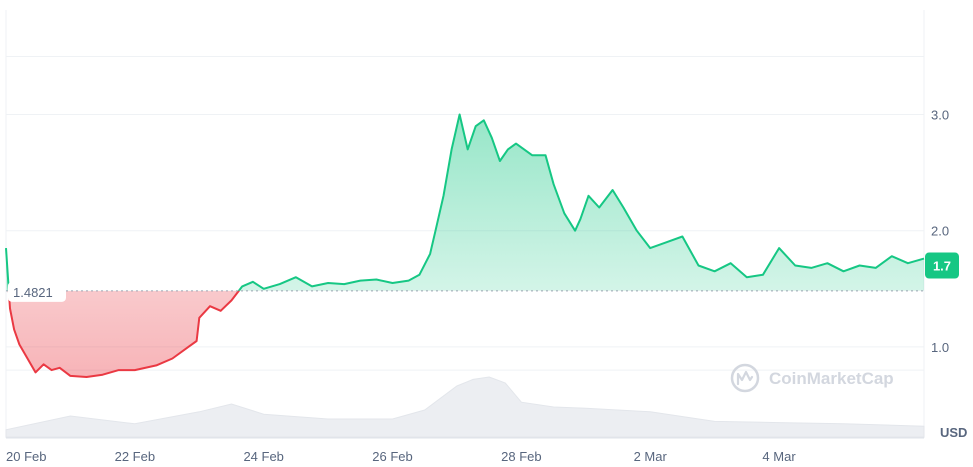 The image size is (973, 467). I want to click on x-axis-ticks: 20 Feb 22 Feb 24 Feb 26 Feb 28 Feb 2 Mar 4 Mar, so click(401, 456).